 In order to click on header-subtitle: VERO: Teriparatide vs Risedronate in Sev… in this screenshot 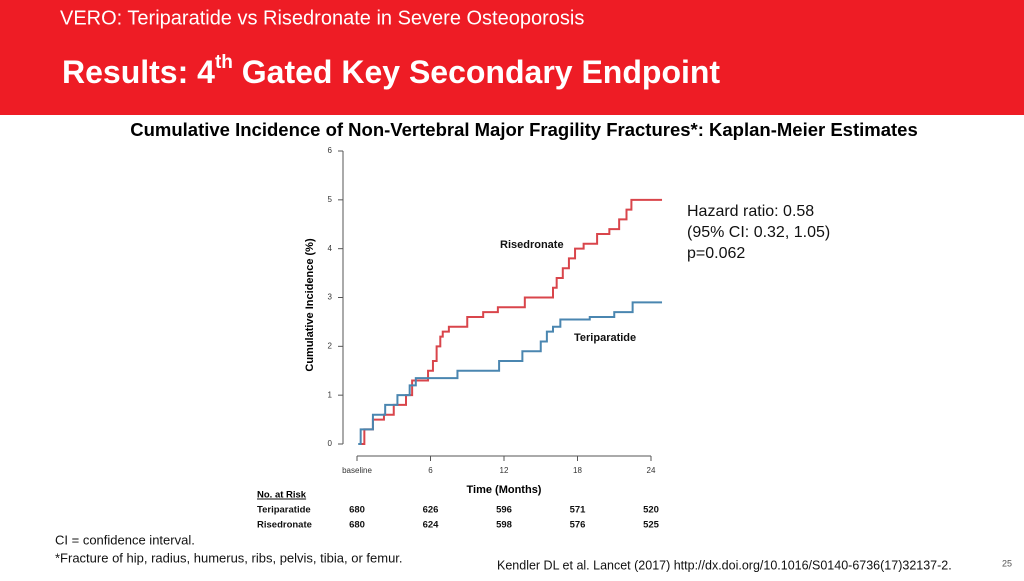, I will do `click(322, 18)`.